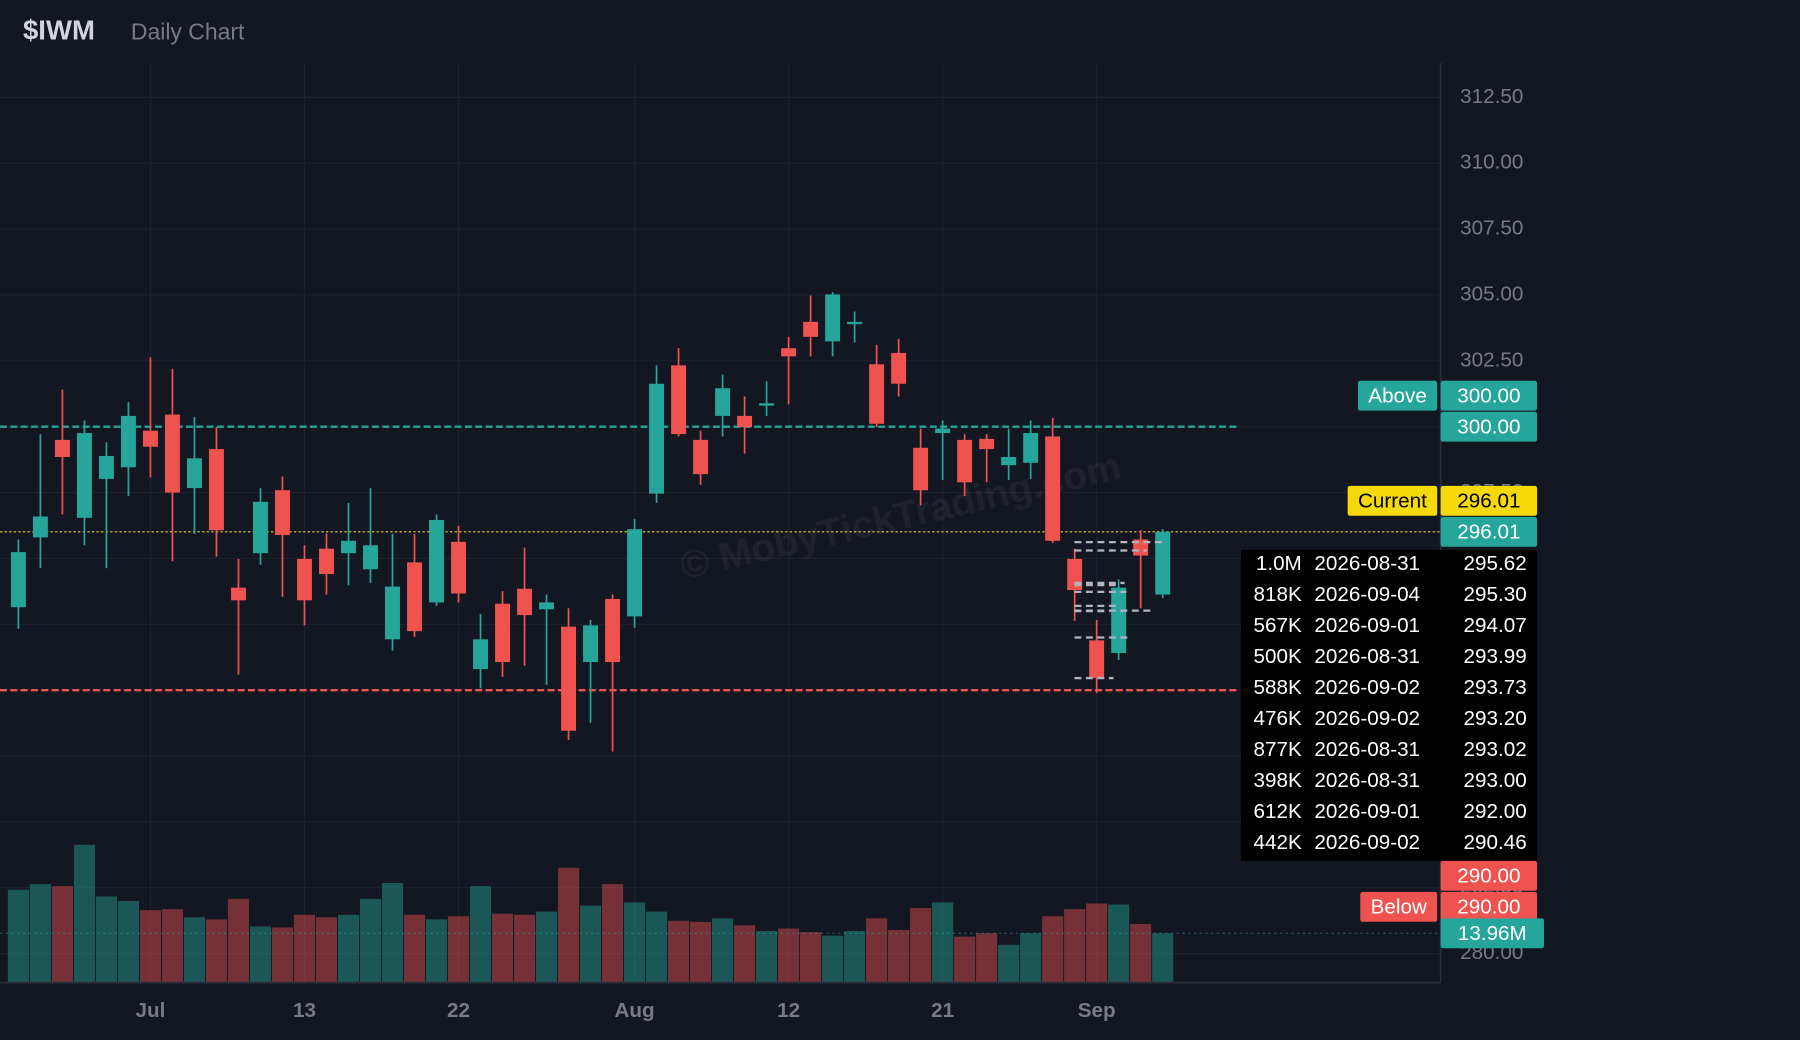  Describe the element at coordinates (1278, 749) in the screenshot. I see `order-size: 877K` at that location.